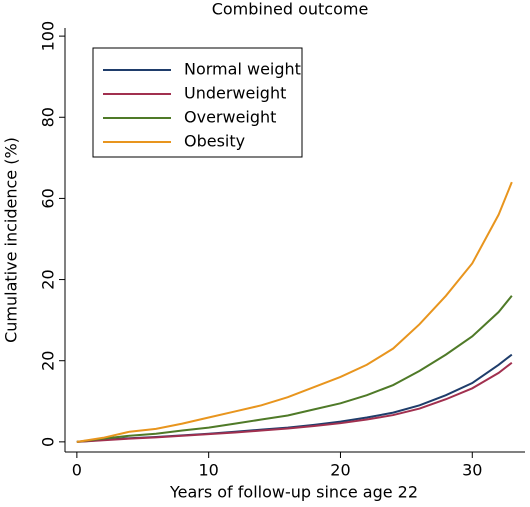 Image resolution: width=530 pixels, height=507 pixels. I want to click on chart-title: Combined outcome, so click(290, 9).